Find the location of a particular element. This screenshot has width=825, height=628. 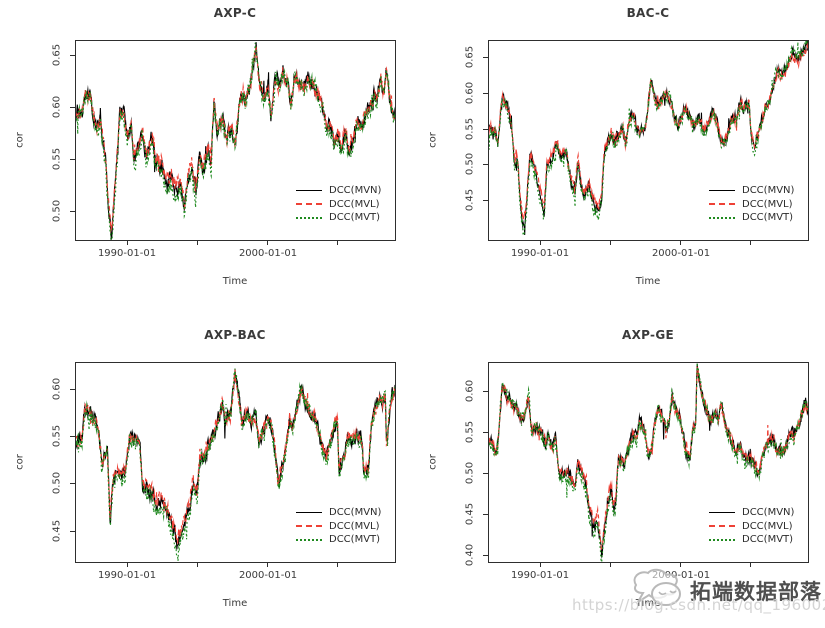

chart-title: AXP-C is located at coordinates (235, 13).